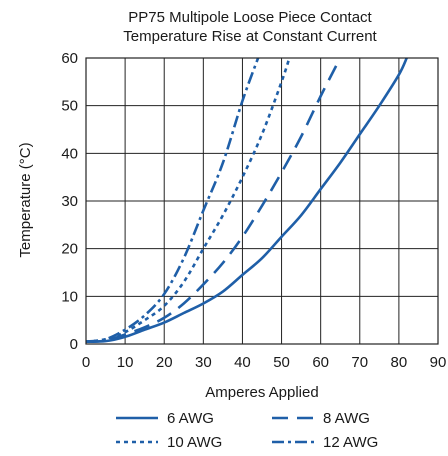  I want to click on legend: 6 AWG 8 AWG 10 AWG 12 AWG, so click(247, 430).